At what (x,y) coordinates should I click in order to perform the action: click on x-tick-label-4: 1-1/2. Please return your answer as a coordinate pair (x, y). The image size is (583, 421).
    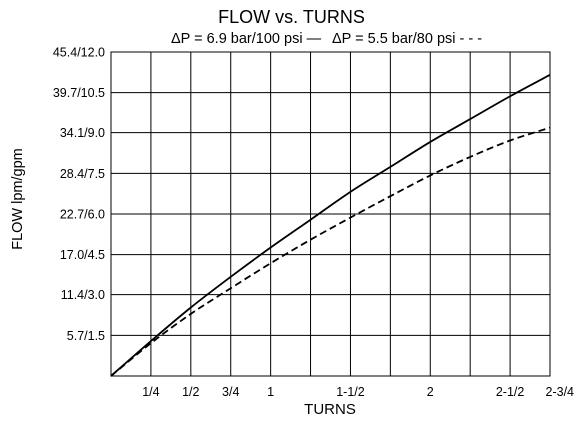
    Looking at the image, I should click on (350, 392).